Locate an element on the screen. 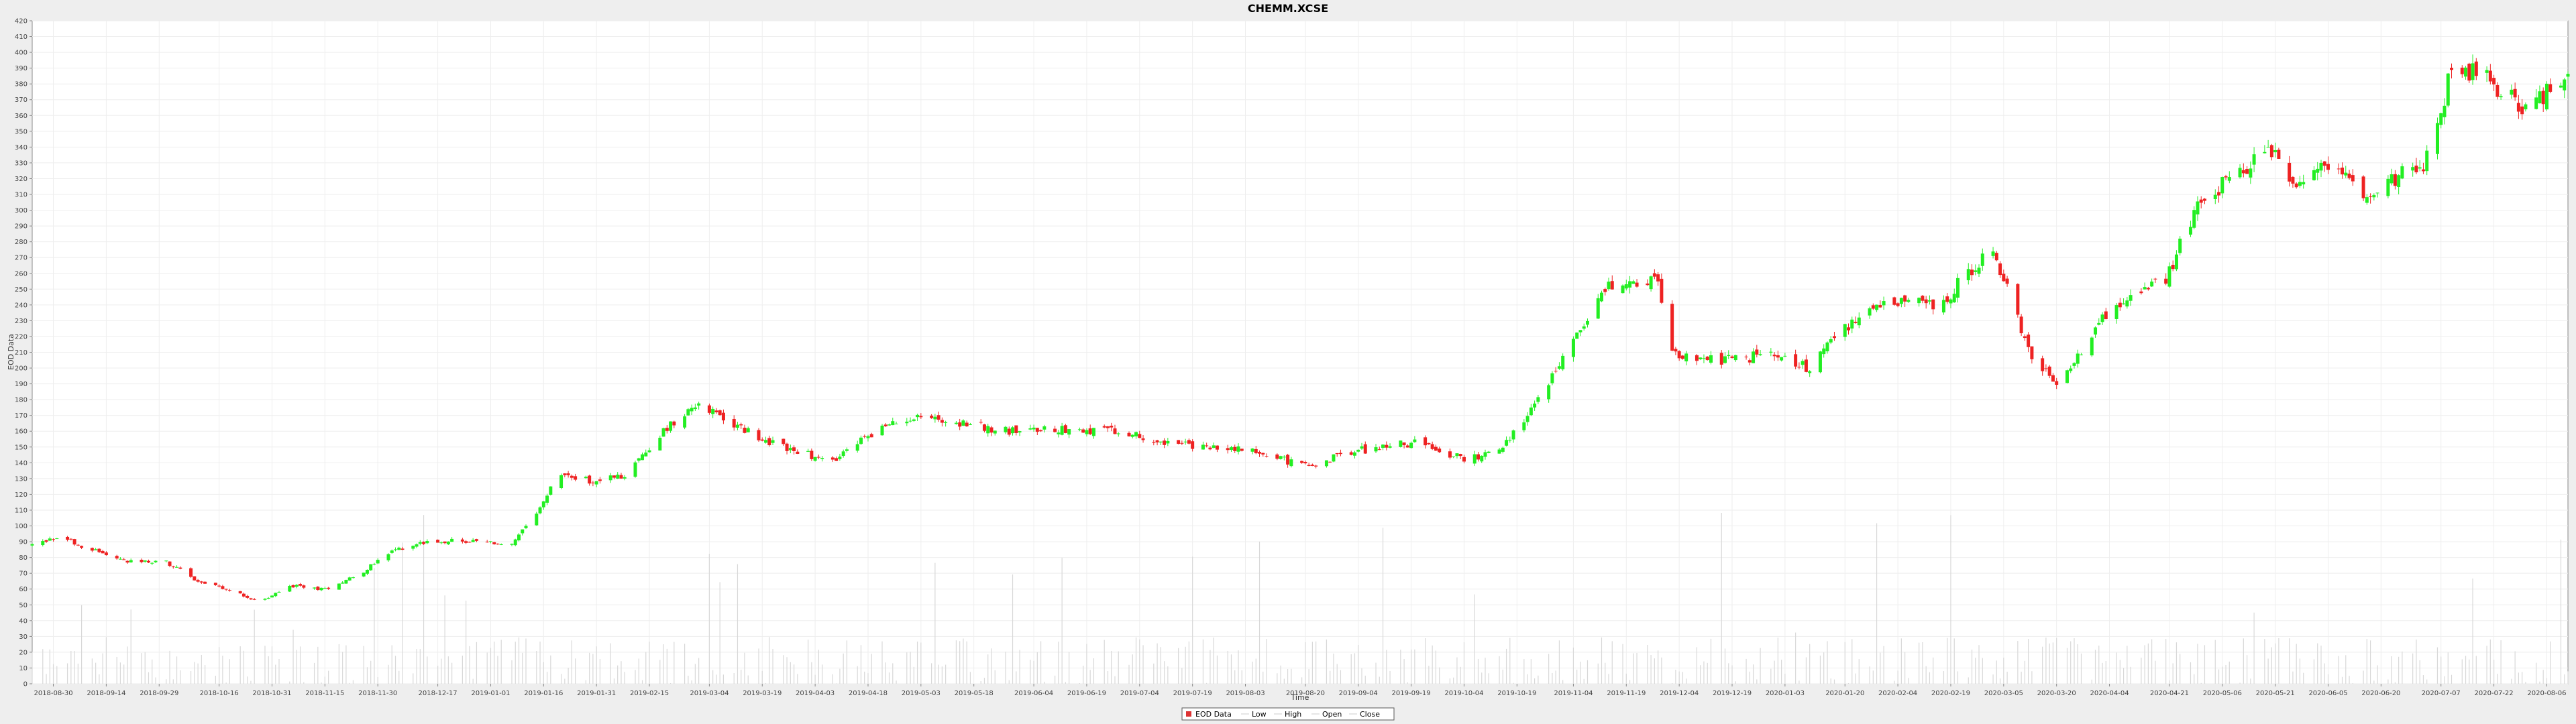 This screenshot has width=2576, height=724. legend-label: EOD Data is located at coordinates (1213, 714).